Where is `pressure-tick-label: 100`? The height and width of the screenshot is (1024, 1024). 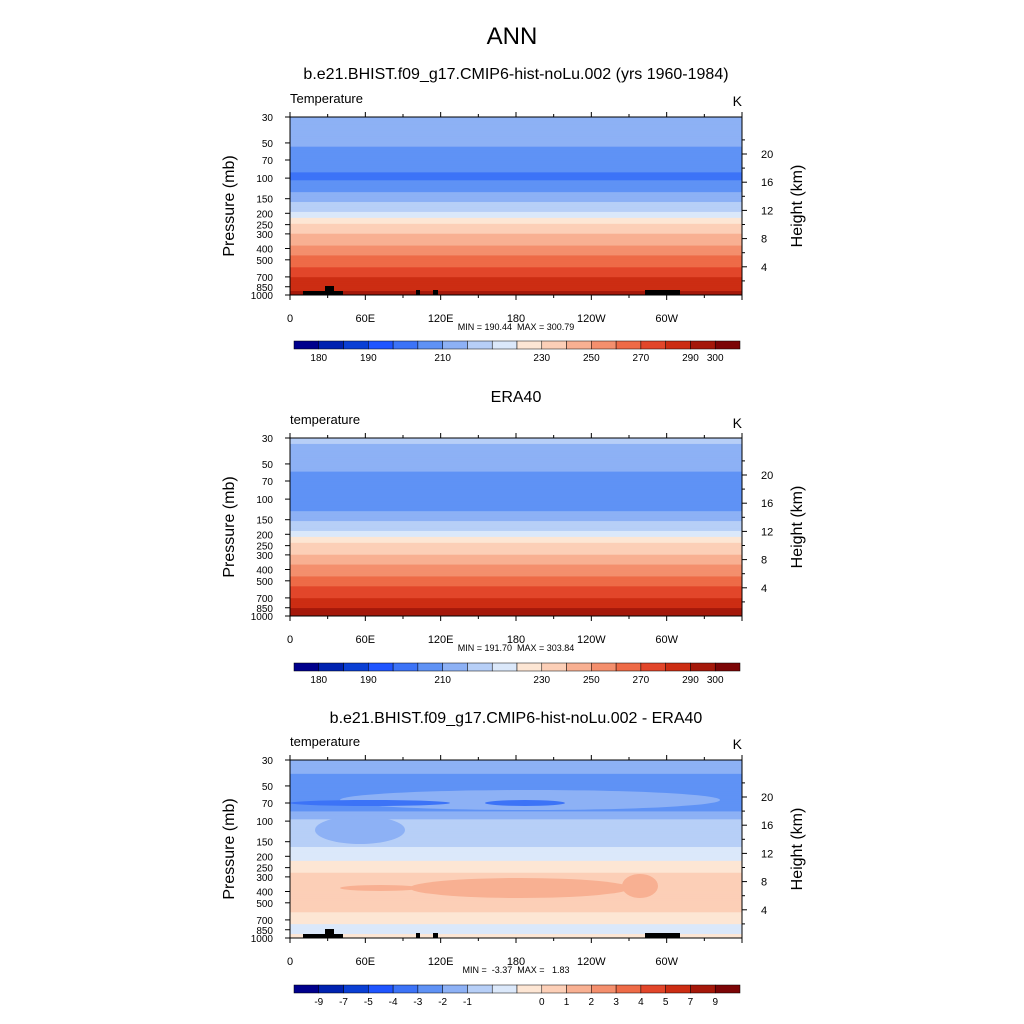 pressure-tick-label: 100 is located at coordinates (264, 179).